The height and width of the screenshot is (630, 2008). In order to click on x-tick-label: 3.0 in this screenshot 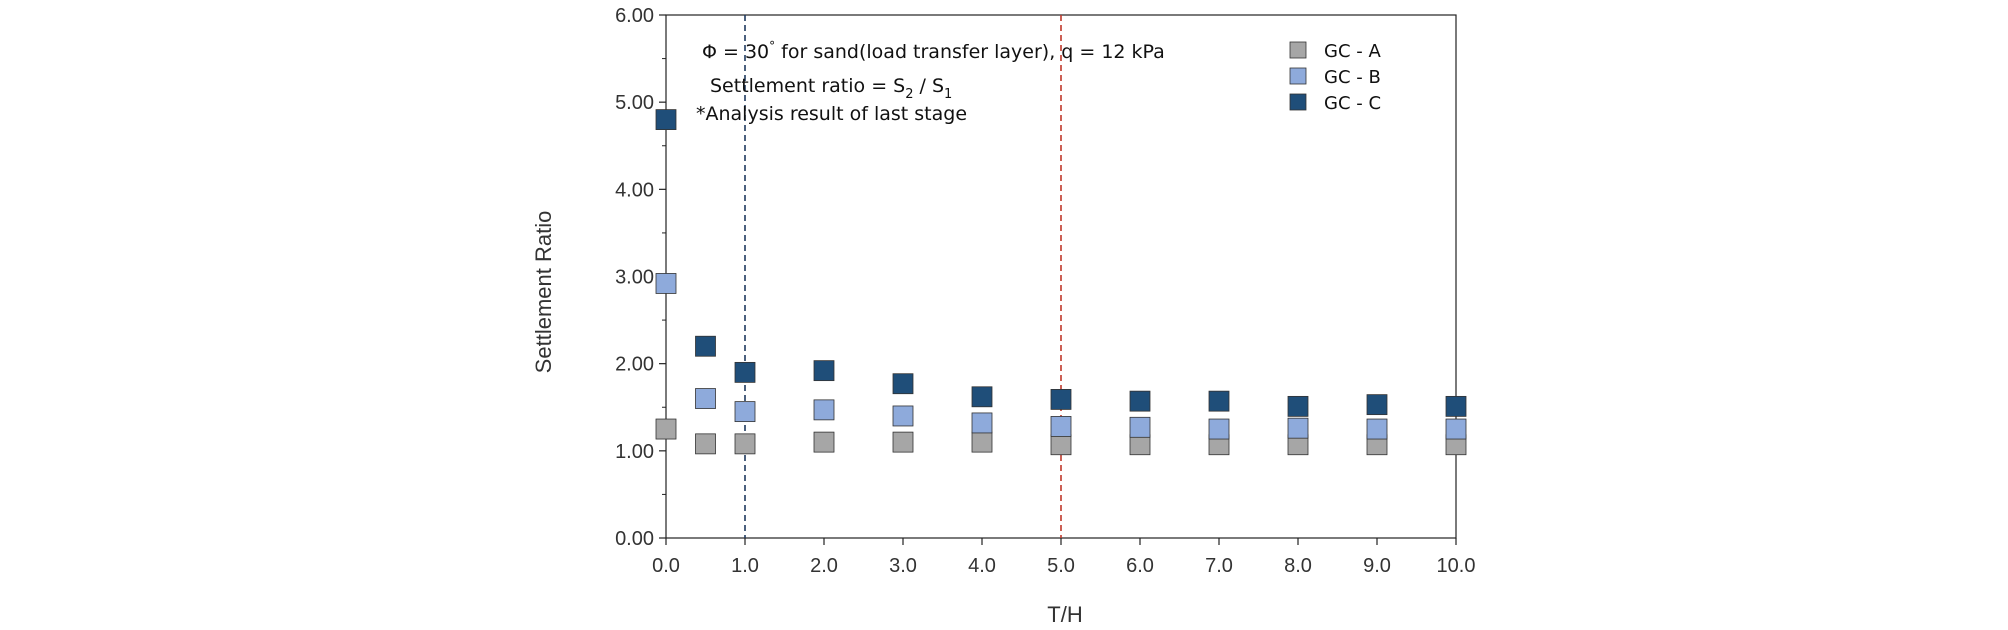, I will do `click(903, 566)`.